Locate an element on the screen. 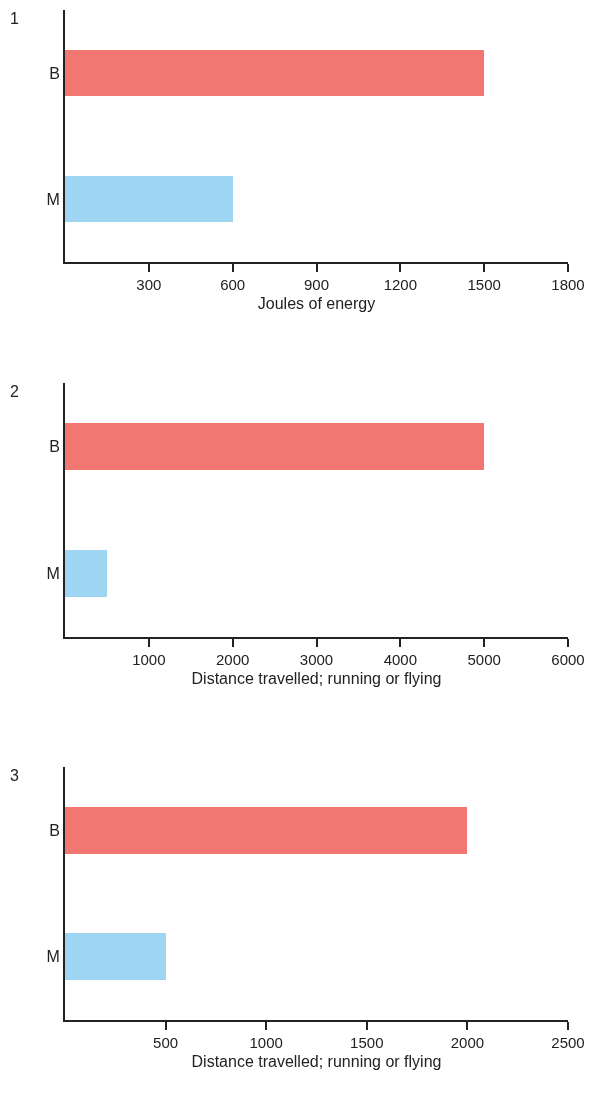  chart-title: 3 is located at coordinates (14, 775).